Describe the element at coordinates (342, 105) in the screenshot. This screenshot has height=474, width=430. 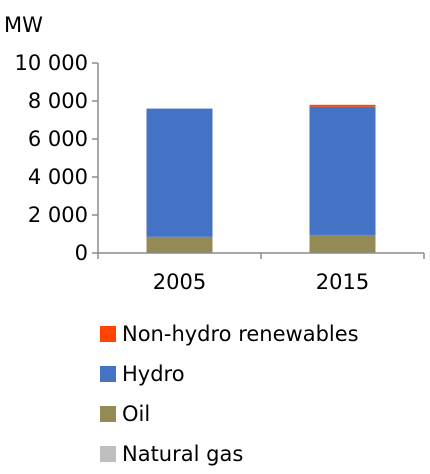
I see `bar-segment-non-hydro-renewables-2015` at that location.